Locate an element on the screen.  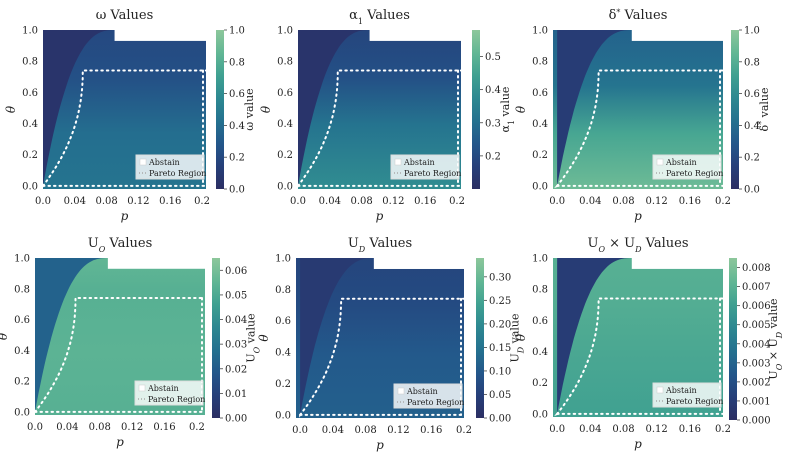
chart-title: α1 Values is located at coordinates (379, 17).